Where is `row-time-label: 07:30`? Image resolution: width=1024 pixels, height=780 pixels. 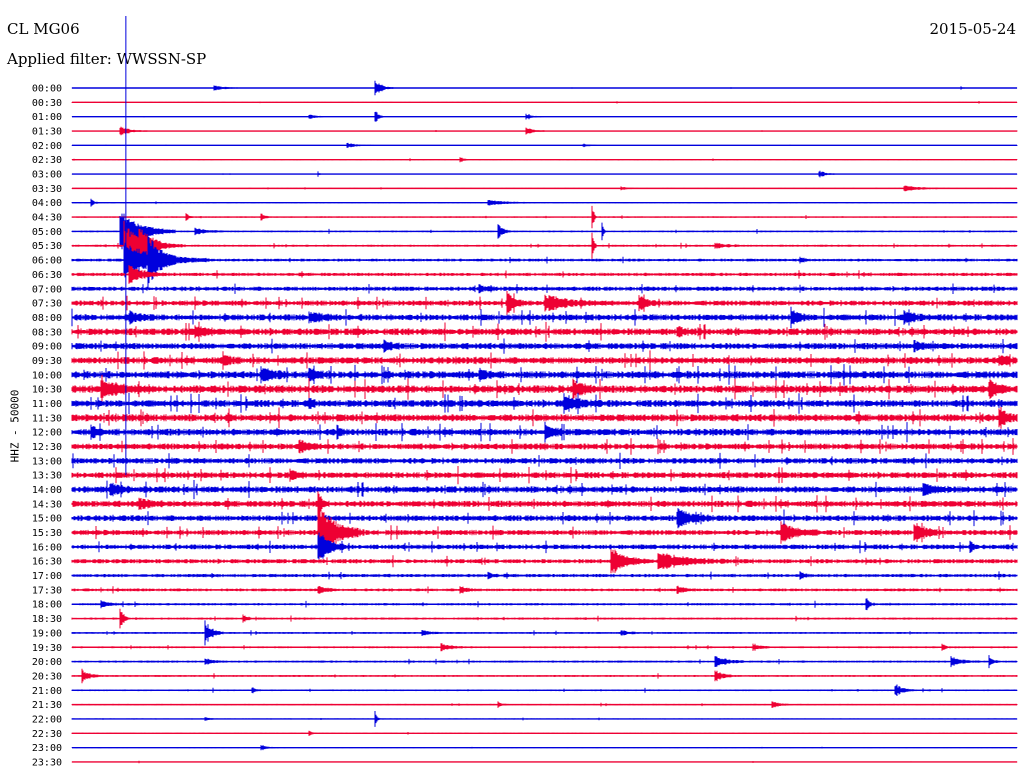
row-time-label: 07:30 is located at coordinates (47, 304).